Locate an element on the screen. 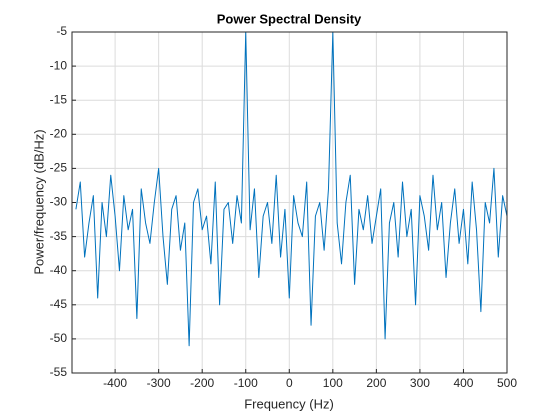  x-tick-label: 300 is located at coordinates (420, 383).